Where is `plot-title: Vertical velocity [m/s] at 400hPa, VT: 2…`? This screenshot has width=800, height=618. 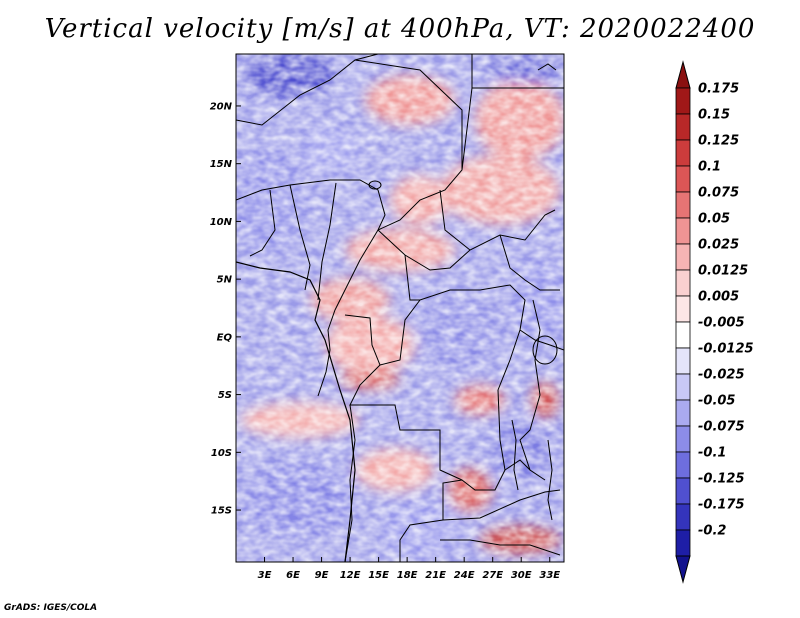 plot-title: Vertical velocity [m/s] at 400hPa, VT: 2… is located at coordinates (400, 29).